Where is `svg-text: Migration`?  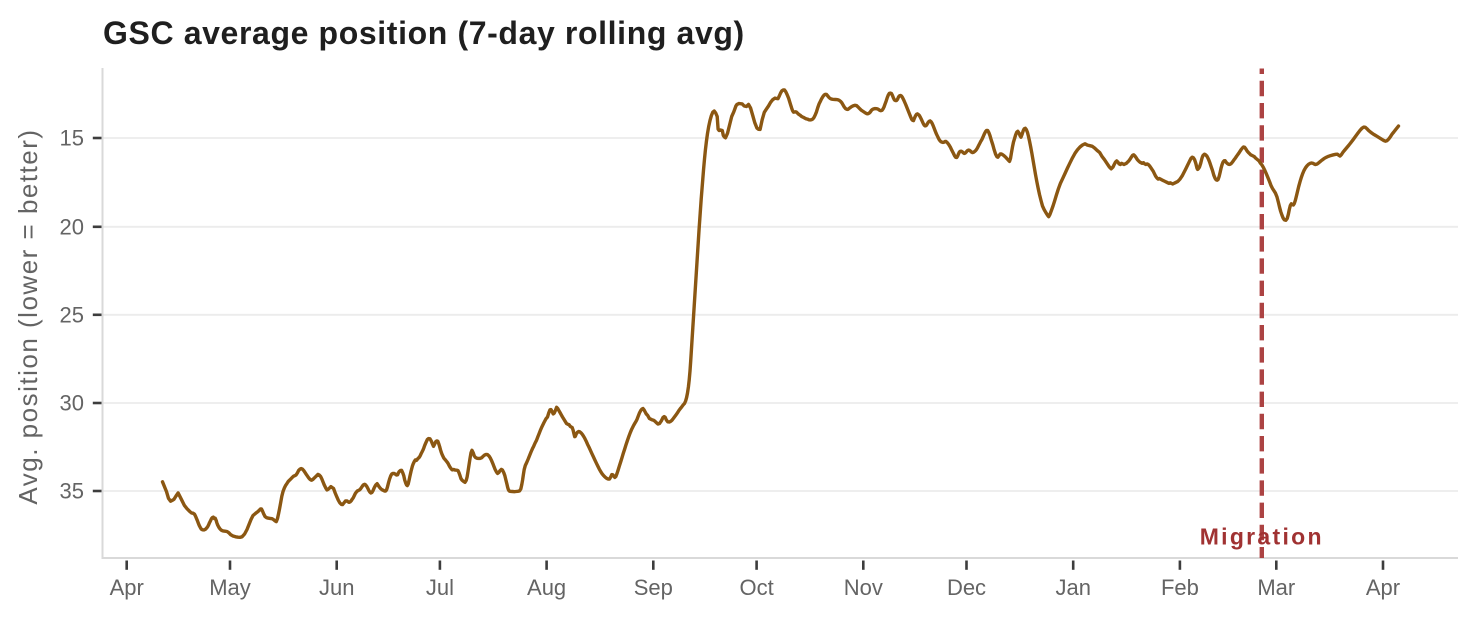
svg-text: Migration is located at coordinates (1262, 537).